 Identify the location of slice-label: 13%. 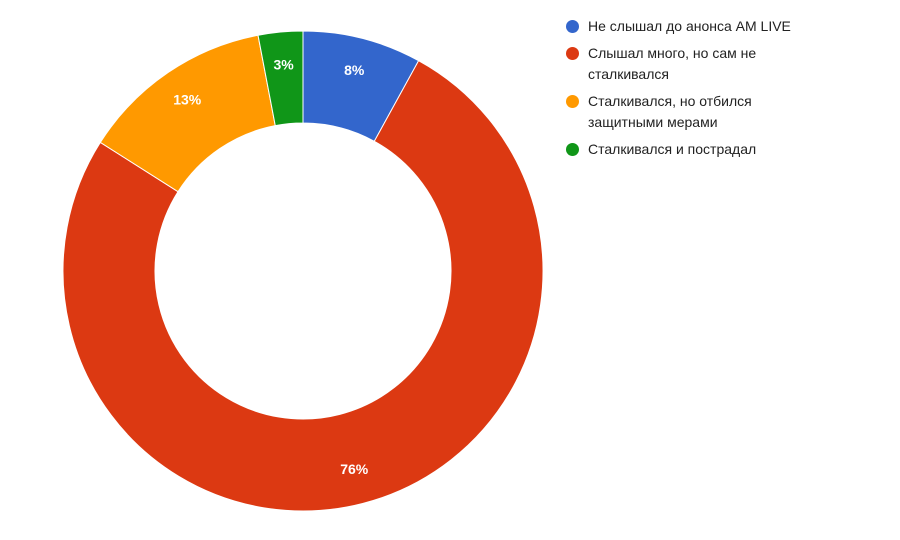
(187, 99).